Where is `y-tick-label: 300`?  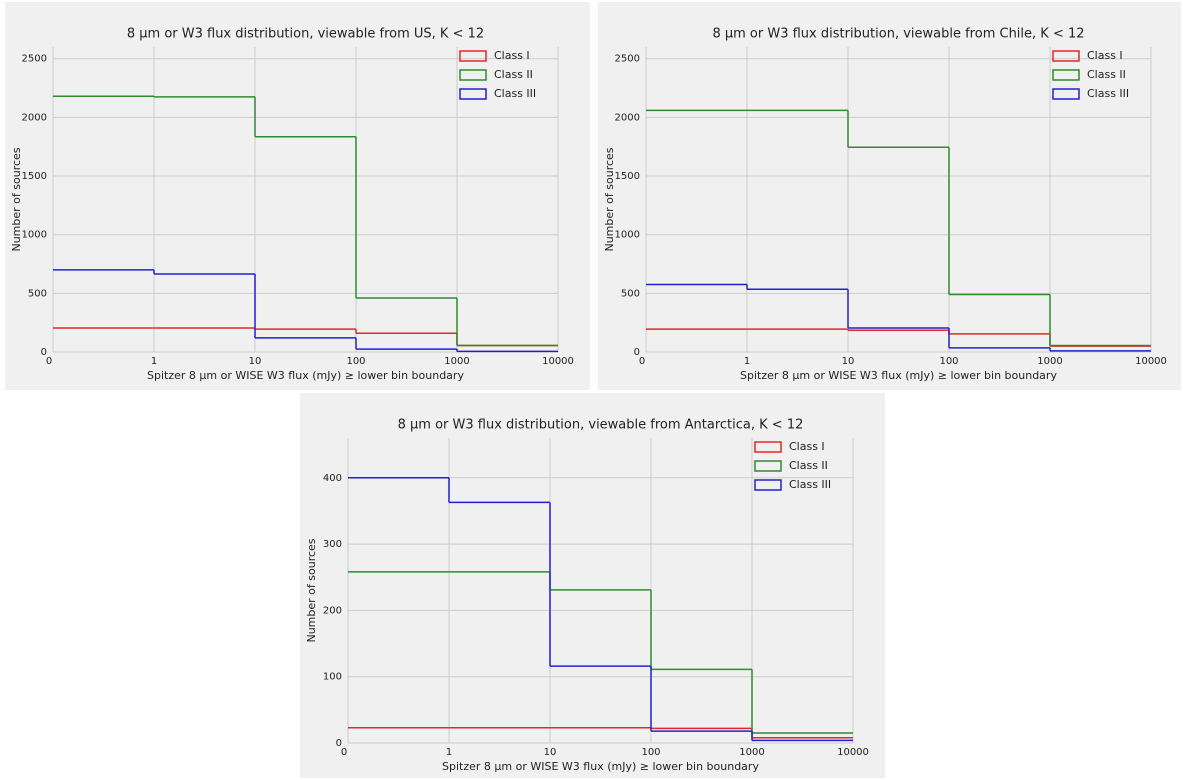
y-tick-label: 300 is located at coordinates (332, 544).